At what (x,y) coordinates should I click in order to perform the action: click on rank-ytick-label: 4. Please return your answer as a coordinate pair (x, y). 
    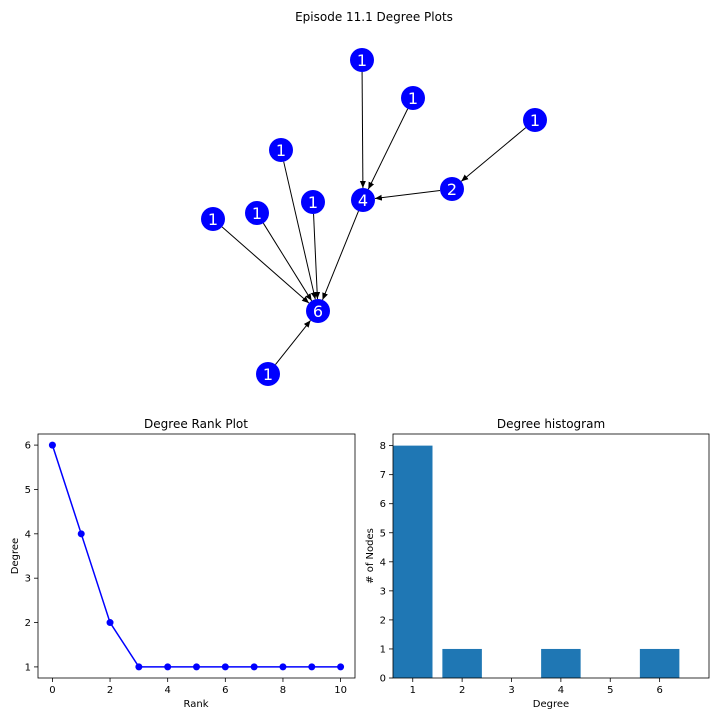
    Looking at the image, I should click on (28, 534).